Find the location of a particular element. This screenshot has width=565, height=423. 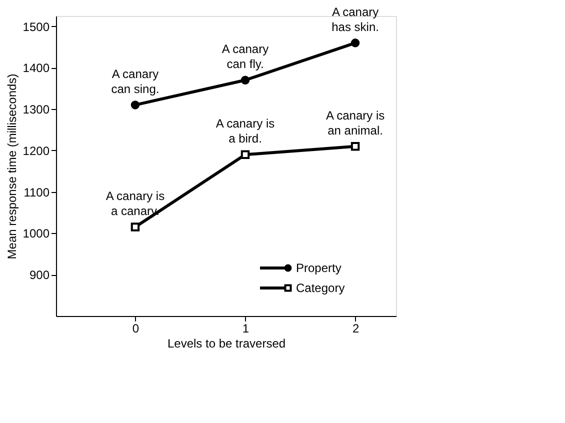

legend-label: Property is located at coordinates (319, 268).